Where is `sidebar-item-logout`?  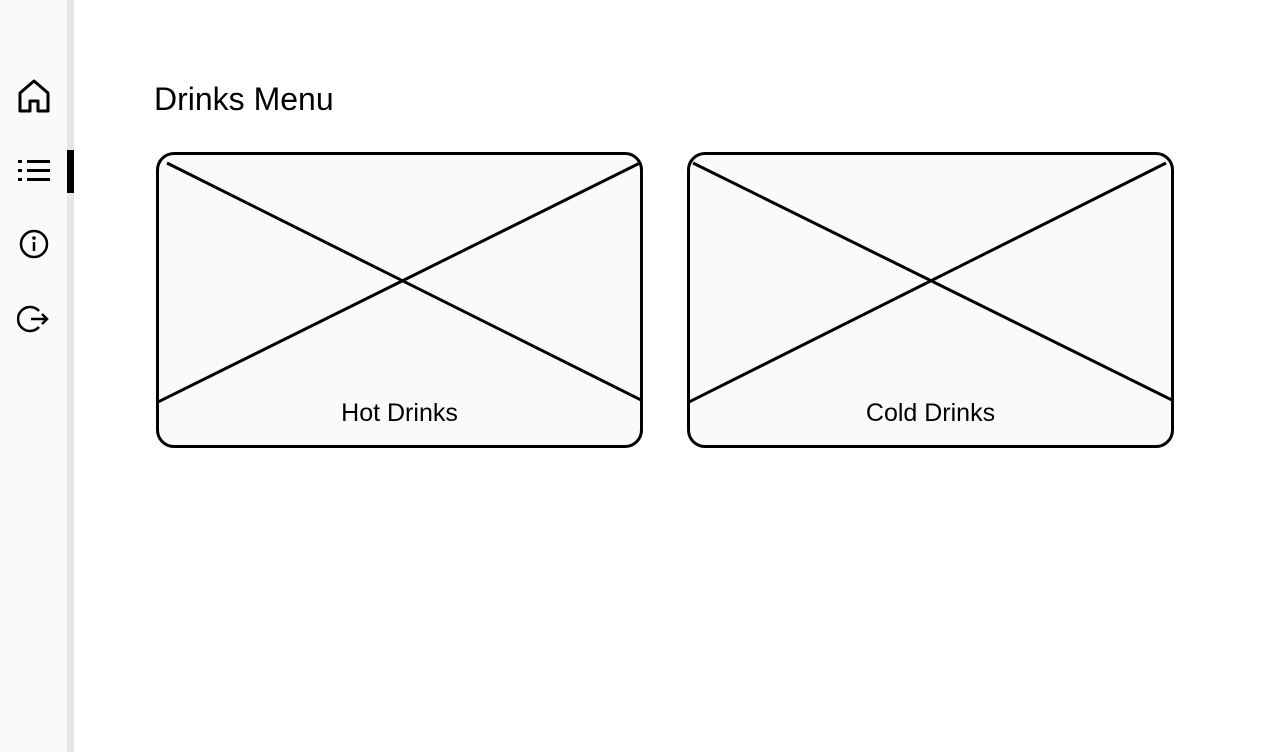 sidebar-item-logout is located at coordinates (33, 319).